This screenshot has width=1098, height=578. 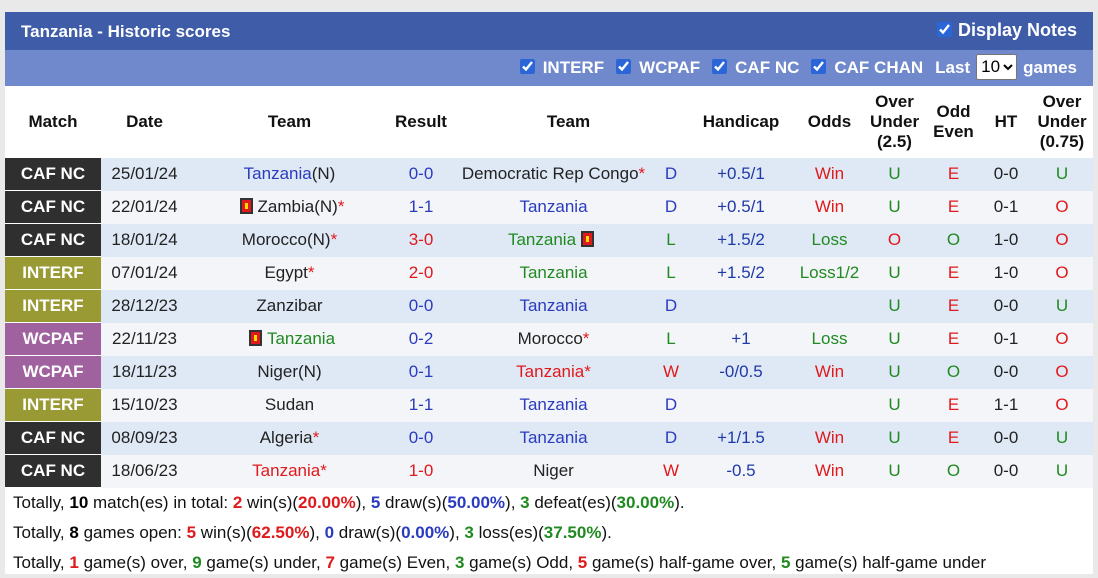 What do you see at coordinates (144, 240) in the screenshot?
I see `date: 18/01/24` at bounding box center [144, 240].